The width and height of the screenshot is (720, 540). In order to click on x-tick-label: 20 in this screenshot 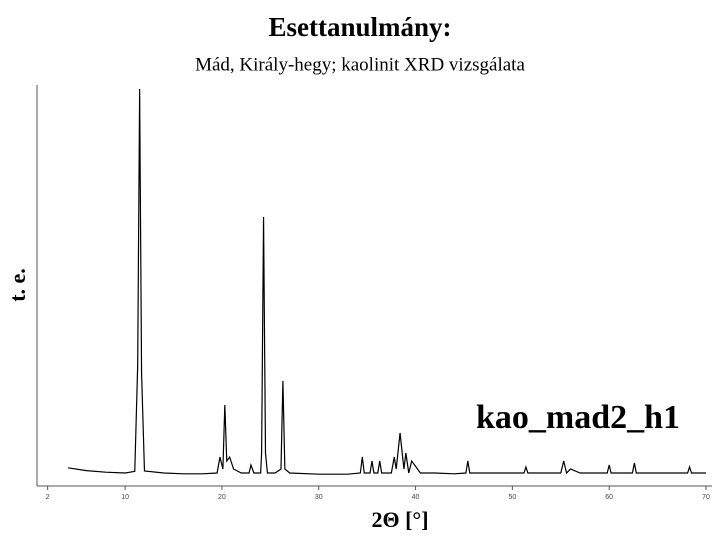, I will do `click(222, 497)`.